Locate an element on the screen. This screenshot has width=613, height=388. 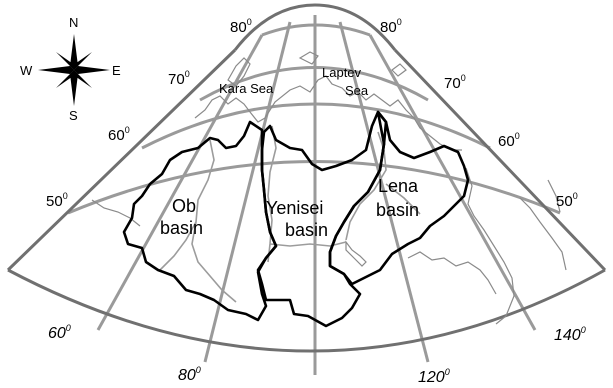
lon-label-60: 600 is located at coordinates (59, 332).